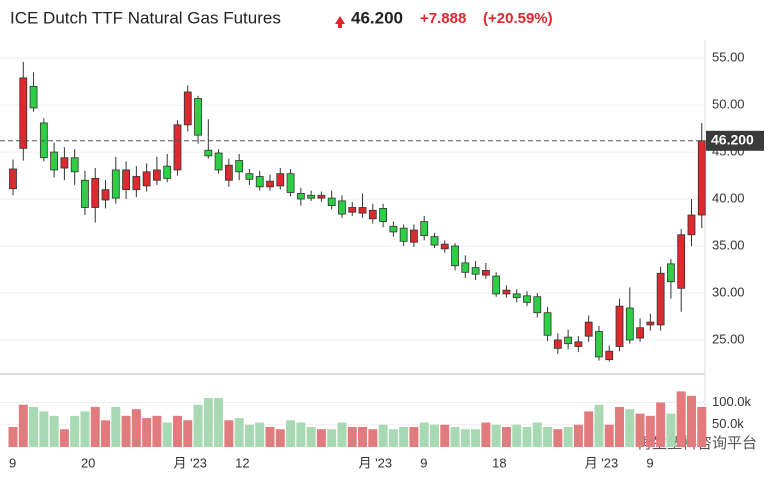 The width and height of the screenshot is (783, 477). Describe the element at coordinates (732, 401) in the screenshot. I see `volume-tick-label: 100.0k` at that location.